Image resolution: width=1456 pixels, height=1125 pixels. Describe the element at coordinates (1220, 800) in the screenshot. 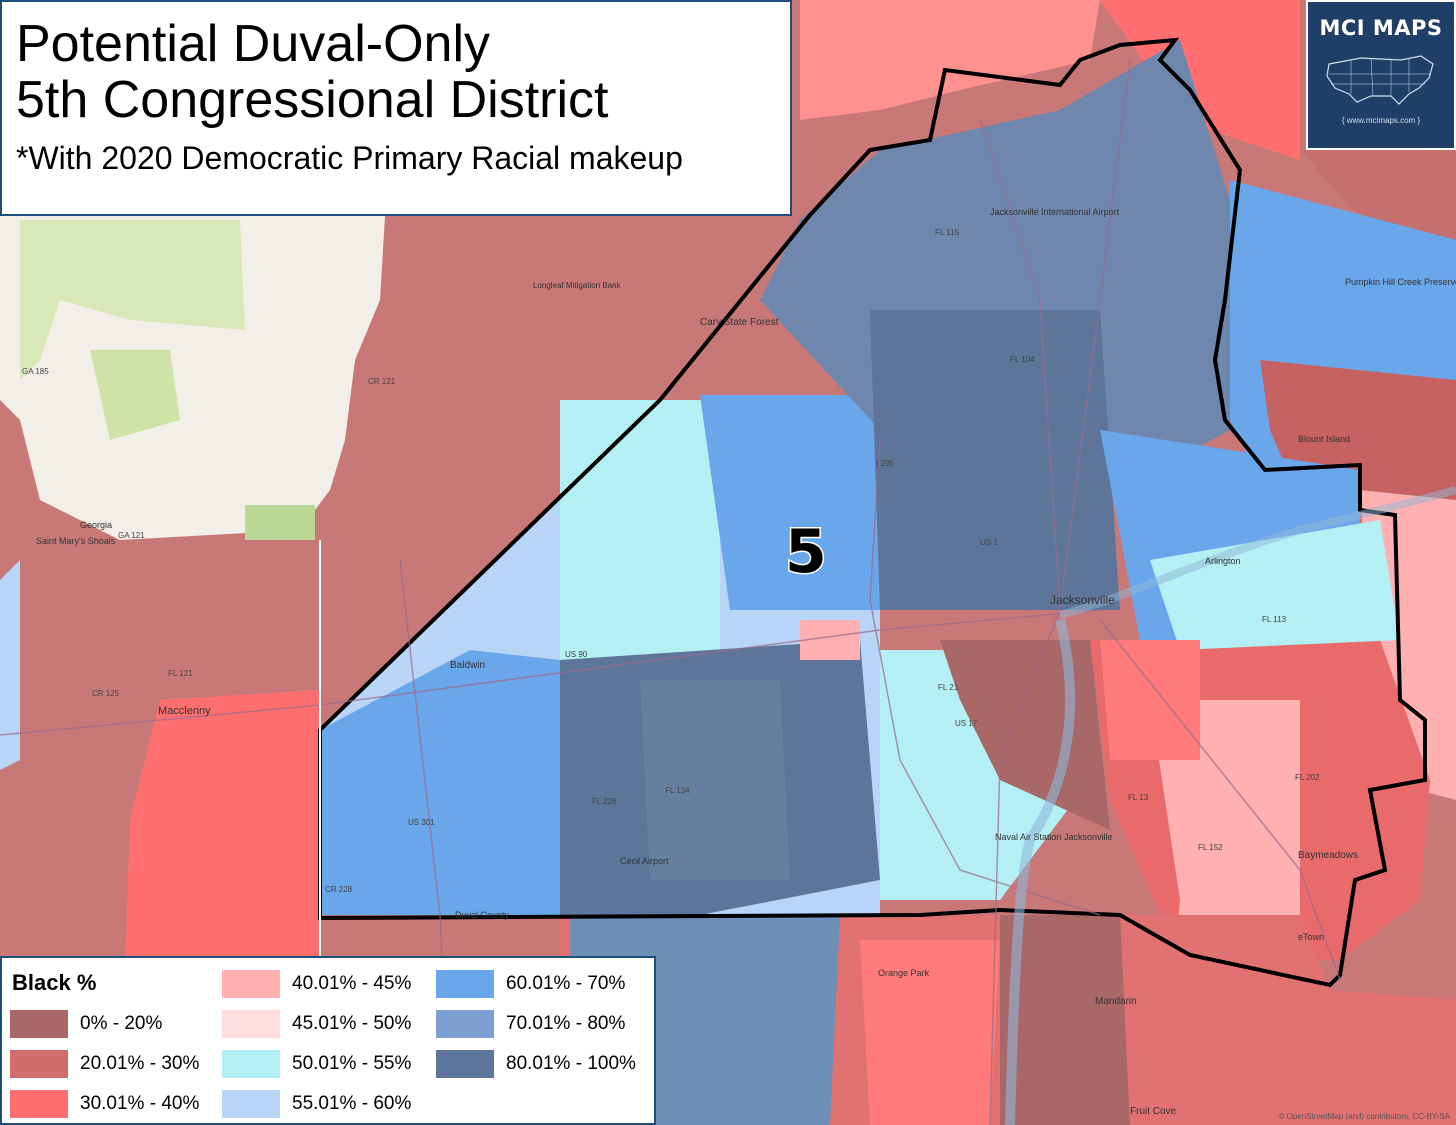

I see `road-i95-south` at that location.